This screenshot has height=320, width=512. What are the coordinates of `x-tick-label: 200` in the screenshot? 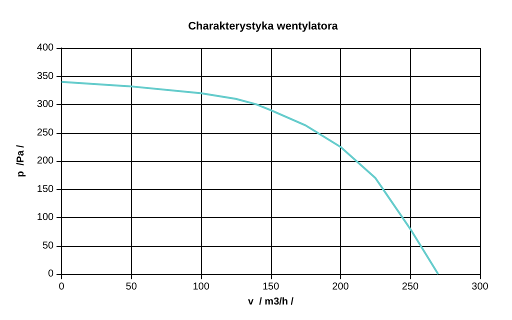 It's located at (341, 287).